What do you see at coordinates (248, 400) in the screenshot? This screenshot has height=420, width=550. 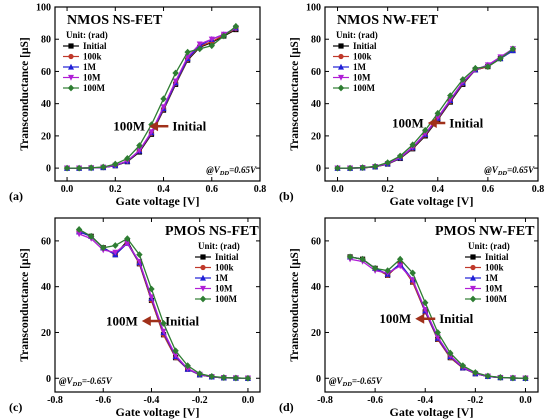 I see `x-tick-label: 0.0` at bounding box center [248, 400].